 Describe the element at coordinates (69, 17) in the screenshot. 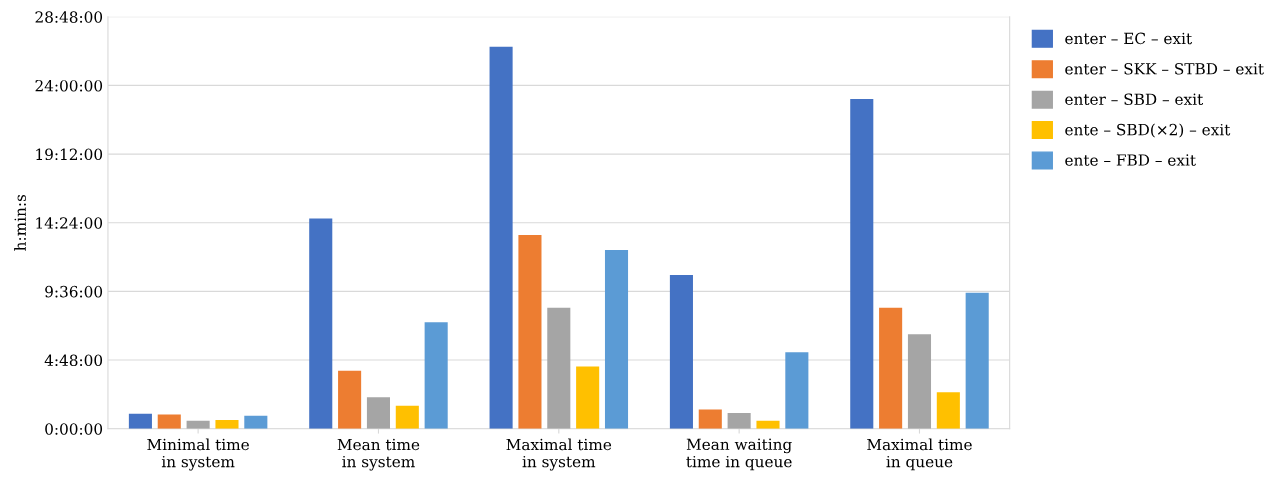

I see `y-tick-label: 28:48:00` at that location.